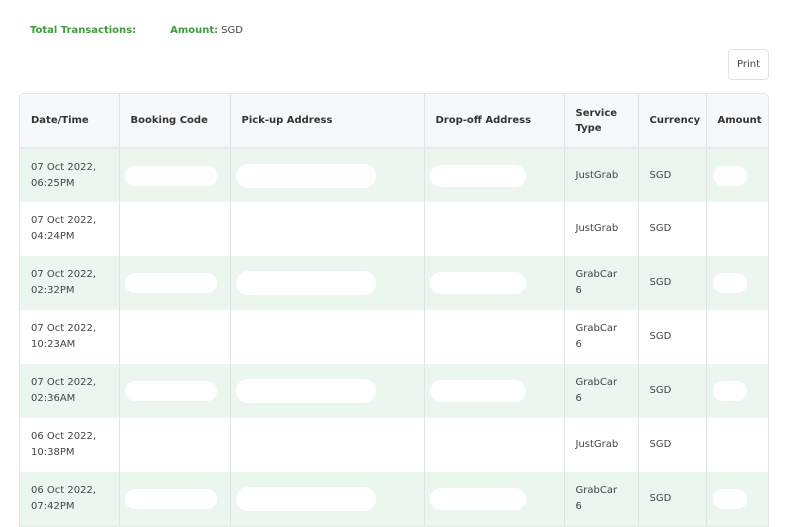  What do you see at coordinates (53, 290) in the screenshot?
I see `time: 02:32PM` at bounding box center [53, 290].